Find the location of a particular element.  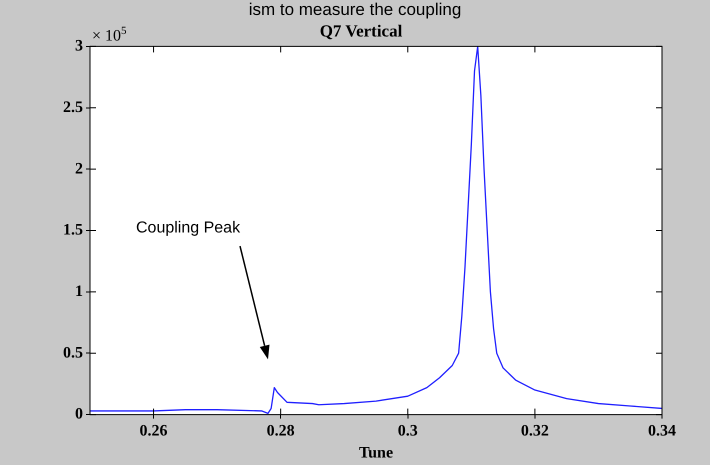

x-axis-title: Tune is located at coordinates (376, 453).